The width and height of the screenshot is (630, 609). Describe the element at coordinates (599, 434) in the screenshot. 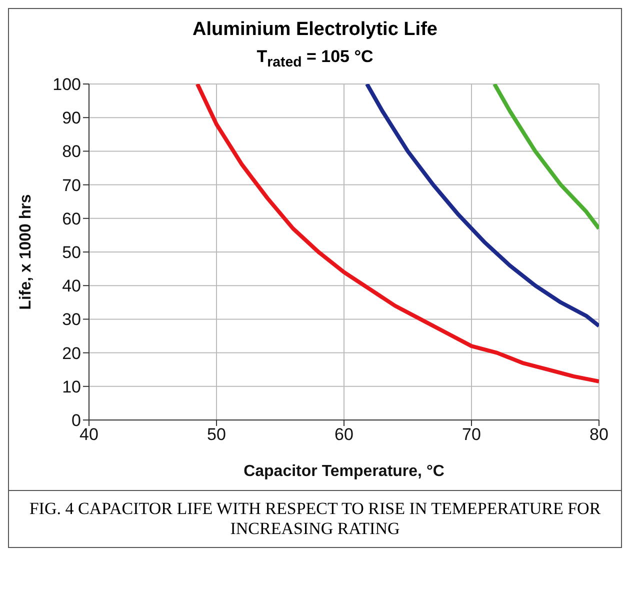

I see `x-tick-label: 80` at that location.